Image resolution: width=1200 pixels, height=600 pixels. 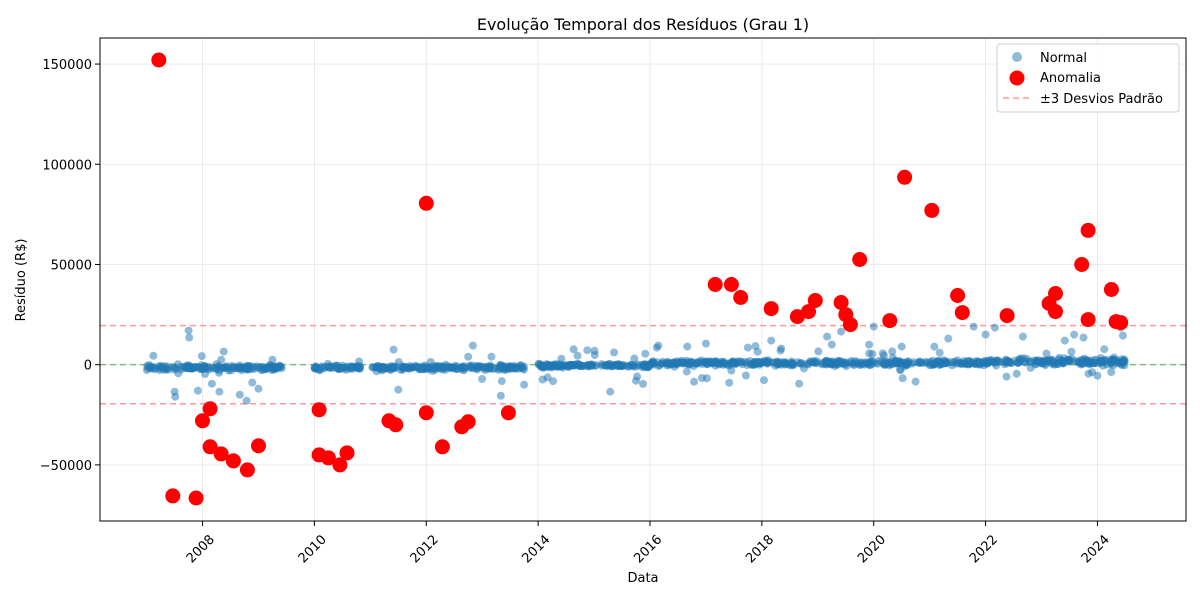 What do you see at coordinates (1088, 78) in the screenshot?
I see `legend-box` at bounding box center [1088, 78].